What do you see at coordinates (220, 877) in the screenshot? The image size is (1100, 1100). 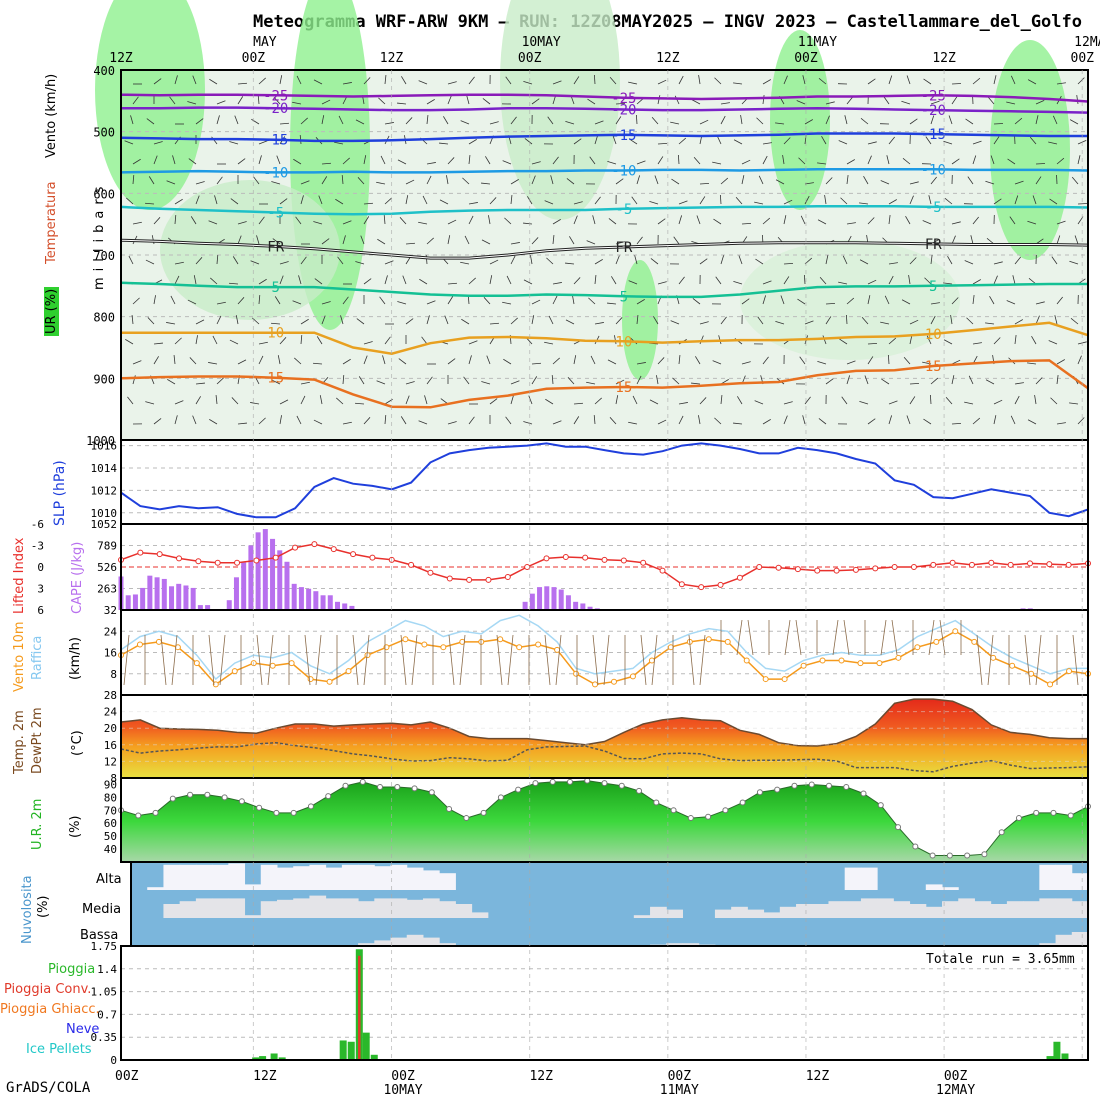 I see `cloud-alta-cell` at bounding box center [220, 877].